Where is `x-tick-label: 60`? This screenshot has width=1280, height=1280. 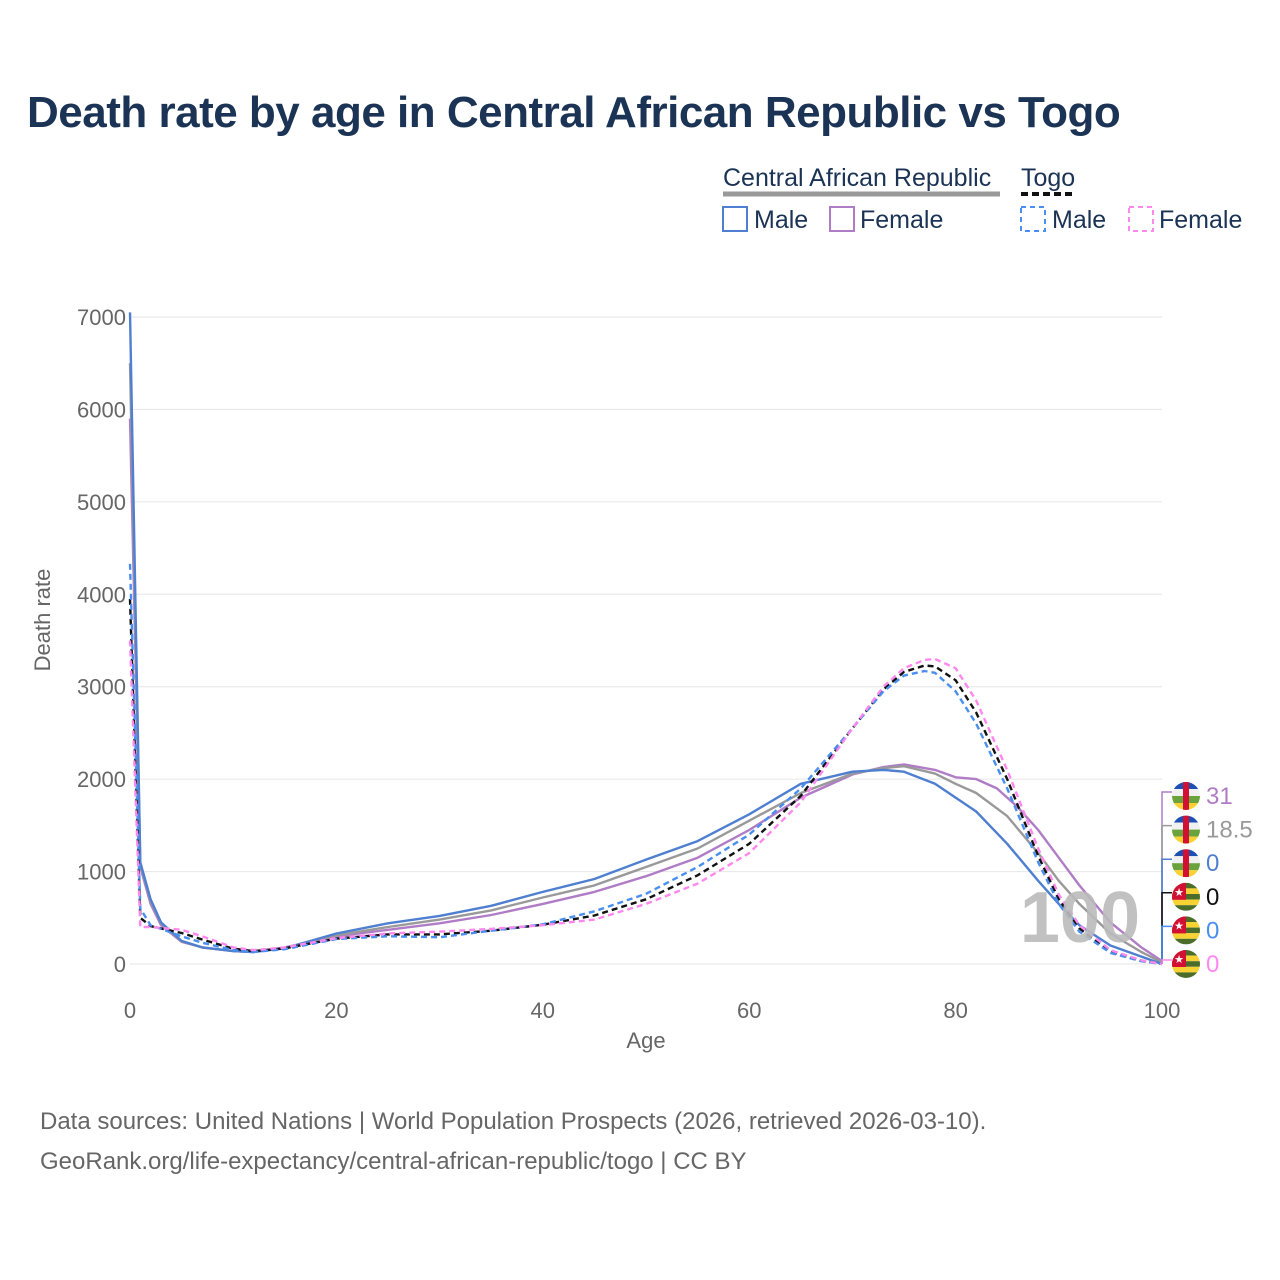 x-tick-label: 60 is located at coordinates (749, 1010).